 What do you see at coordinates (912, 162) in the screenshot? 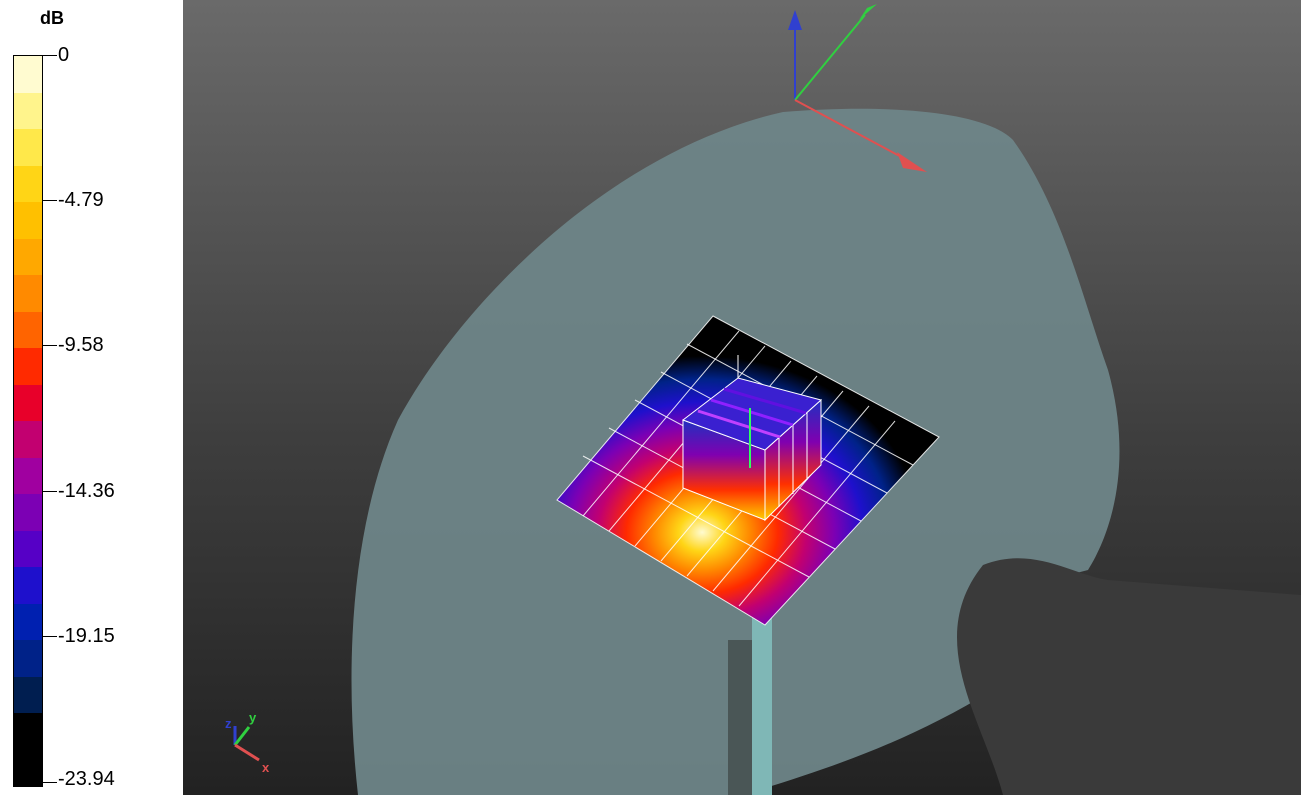
I see `x-axis-arrow-icon` at bounding box center [912, 162].